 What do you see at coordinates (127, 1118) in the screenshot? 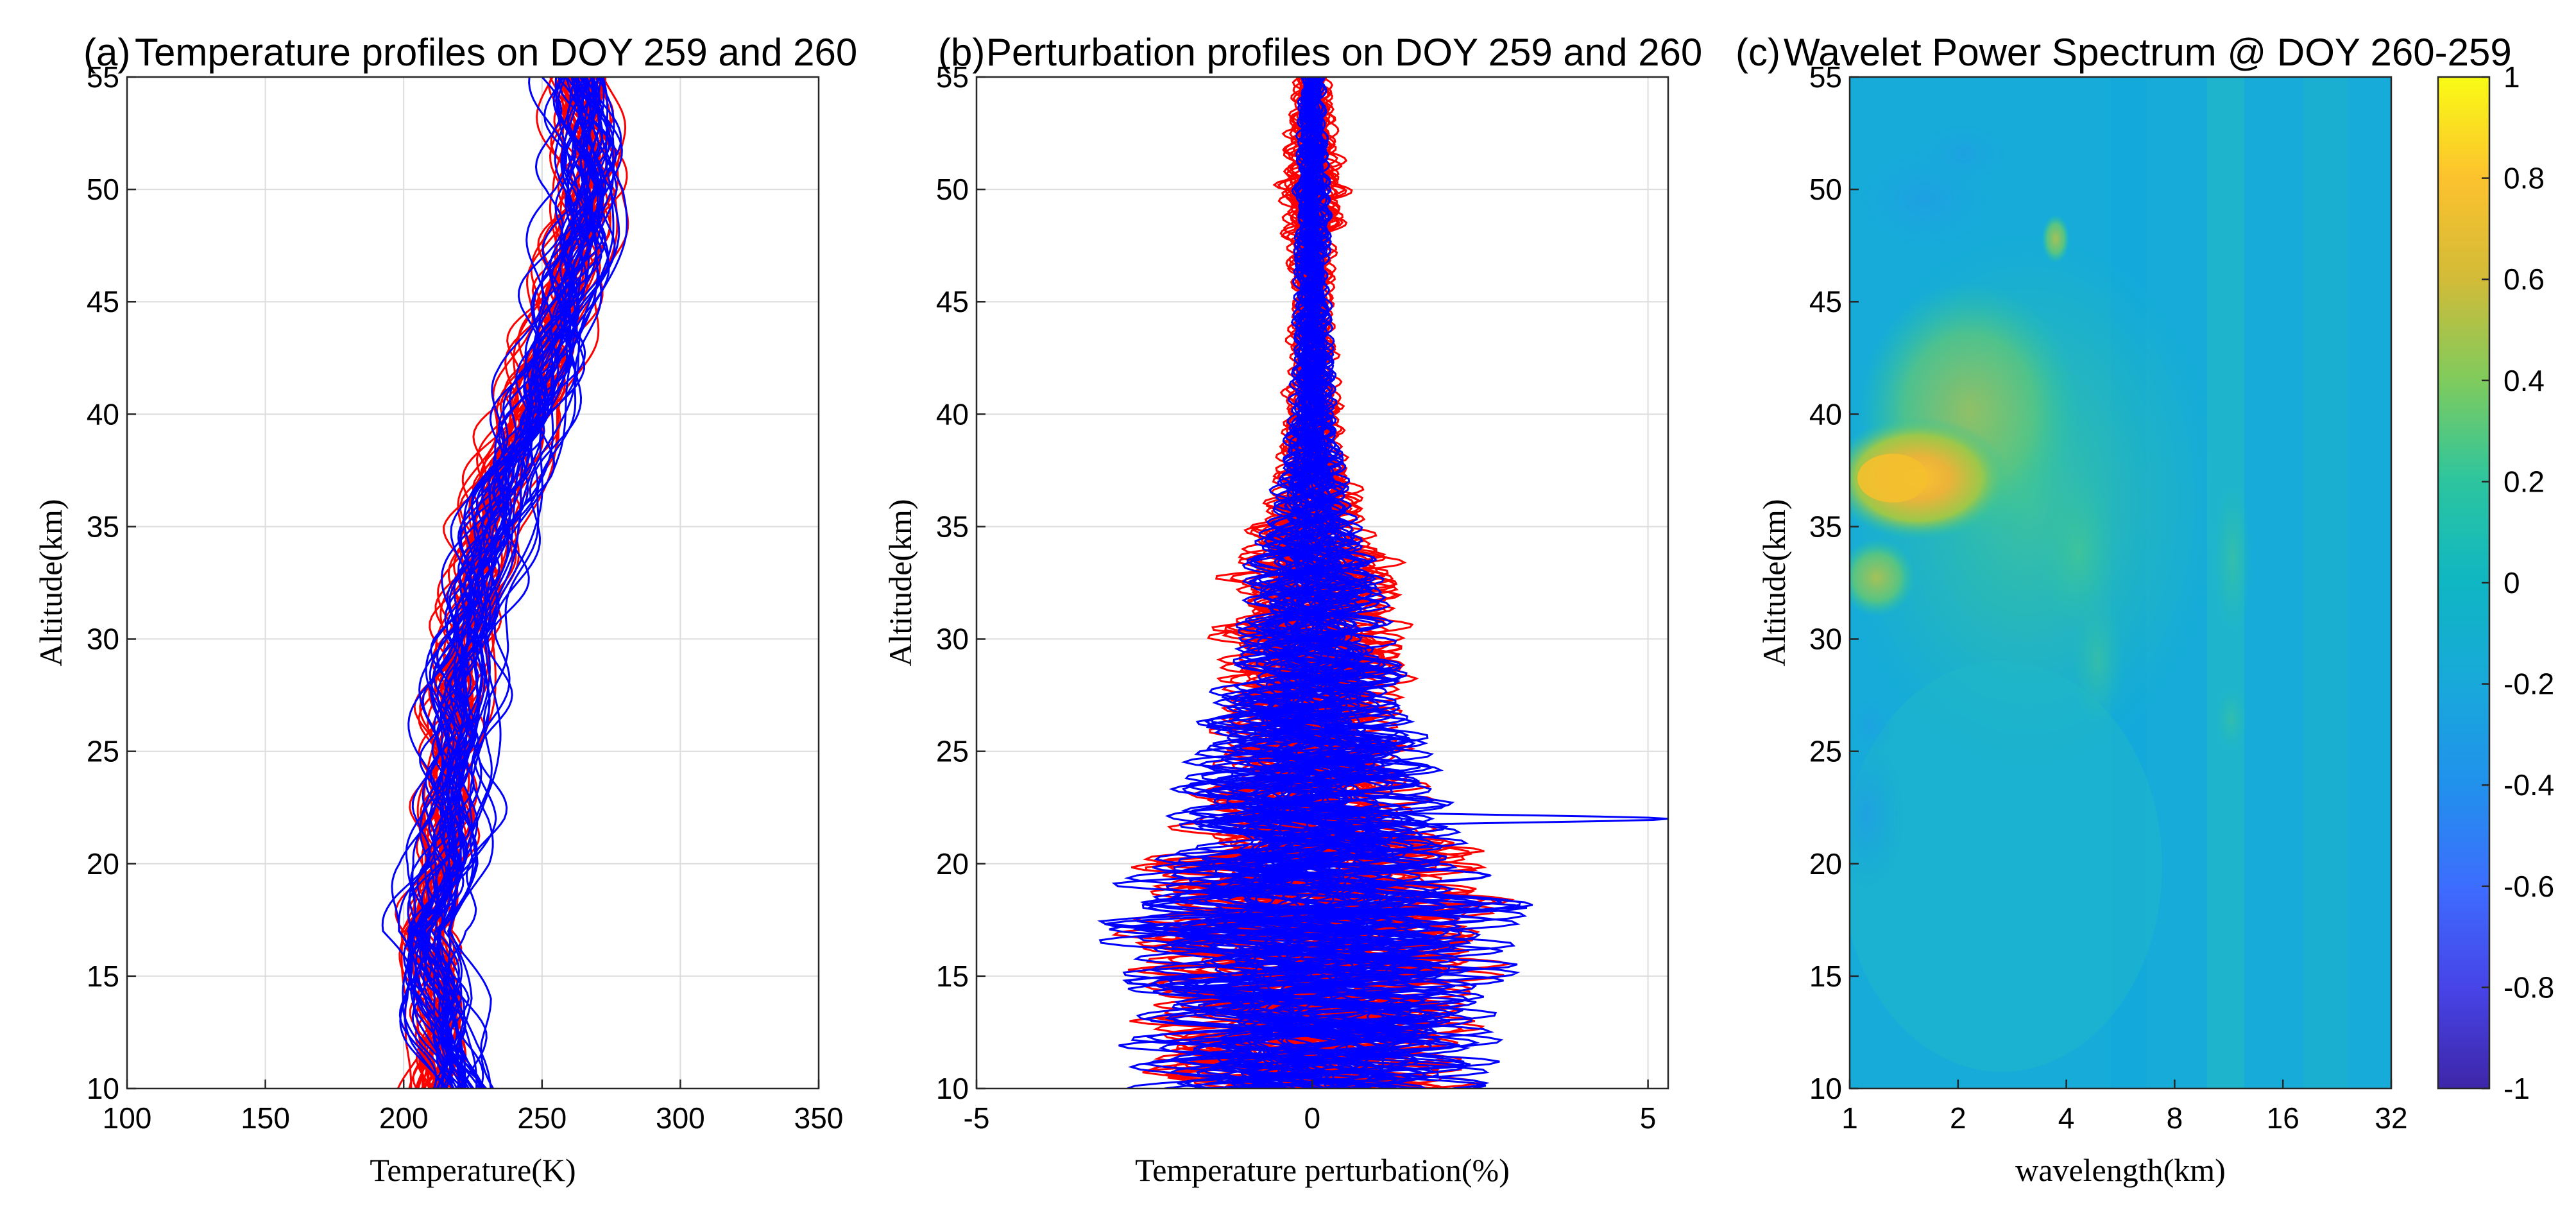
I see `x-tick-label: 100` at bounding box center [127, 1118].